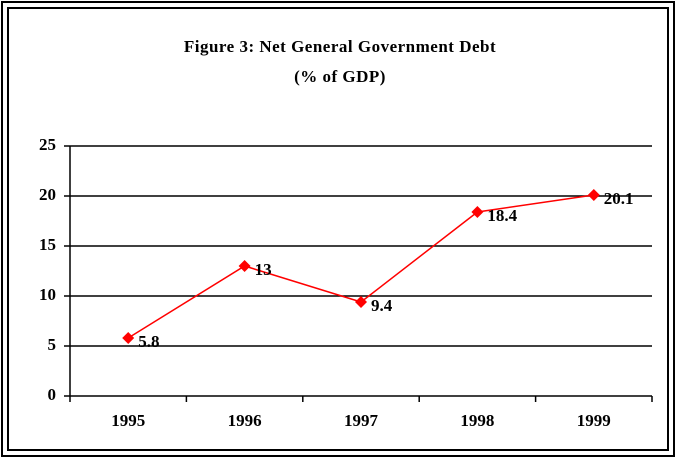  What do you see at coordinates (340, 46) in the screenshot?
I see `chart-title: Figure 3: Net General Government Debt` at bounding box center [340, 46].